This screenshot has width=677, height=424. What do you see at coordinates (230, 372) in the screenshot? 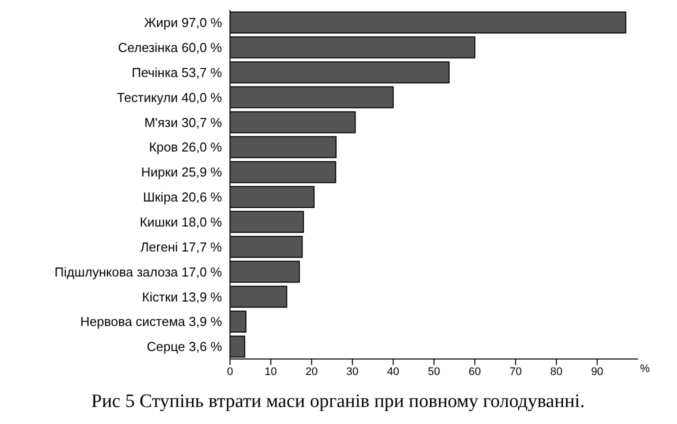
I see `x-tick-label: 0` at bounding box center [230, 372].